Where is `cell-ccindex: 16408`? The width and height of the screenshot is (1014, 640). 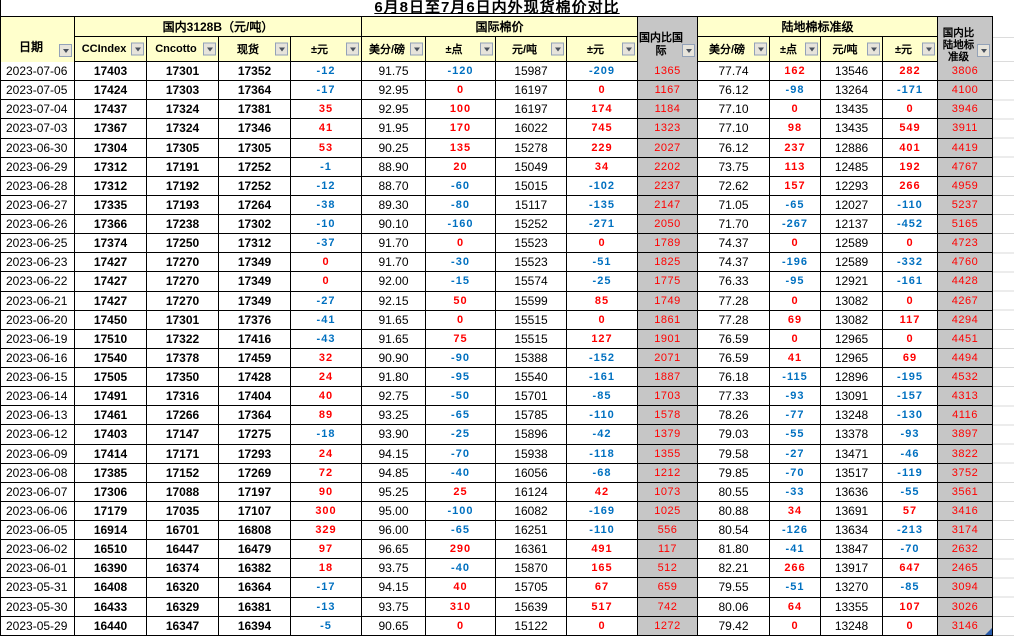 cell-ccindex: 16408 is located at coordinates (111, 588).